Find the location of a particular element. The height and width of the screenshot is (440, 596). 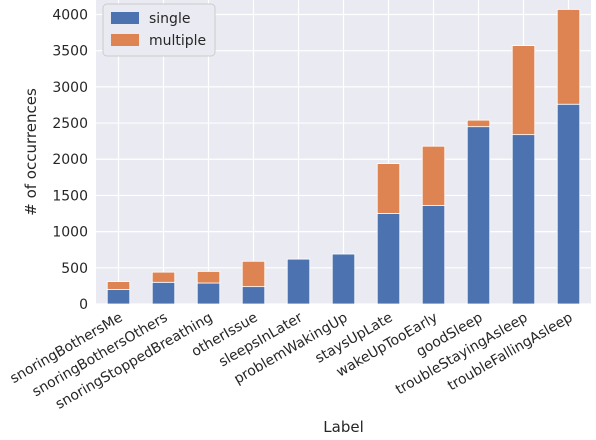

y-tick-label: 1500 is located at coordinates (70, 196).